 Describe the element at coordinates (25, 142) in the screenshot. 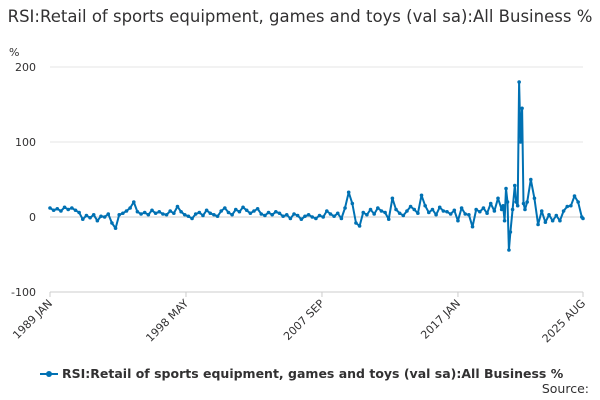

I see `y-tick-label: 100` at that location.